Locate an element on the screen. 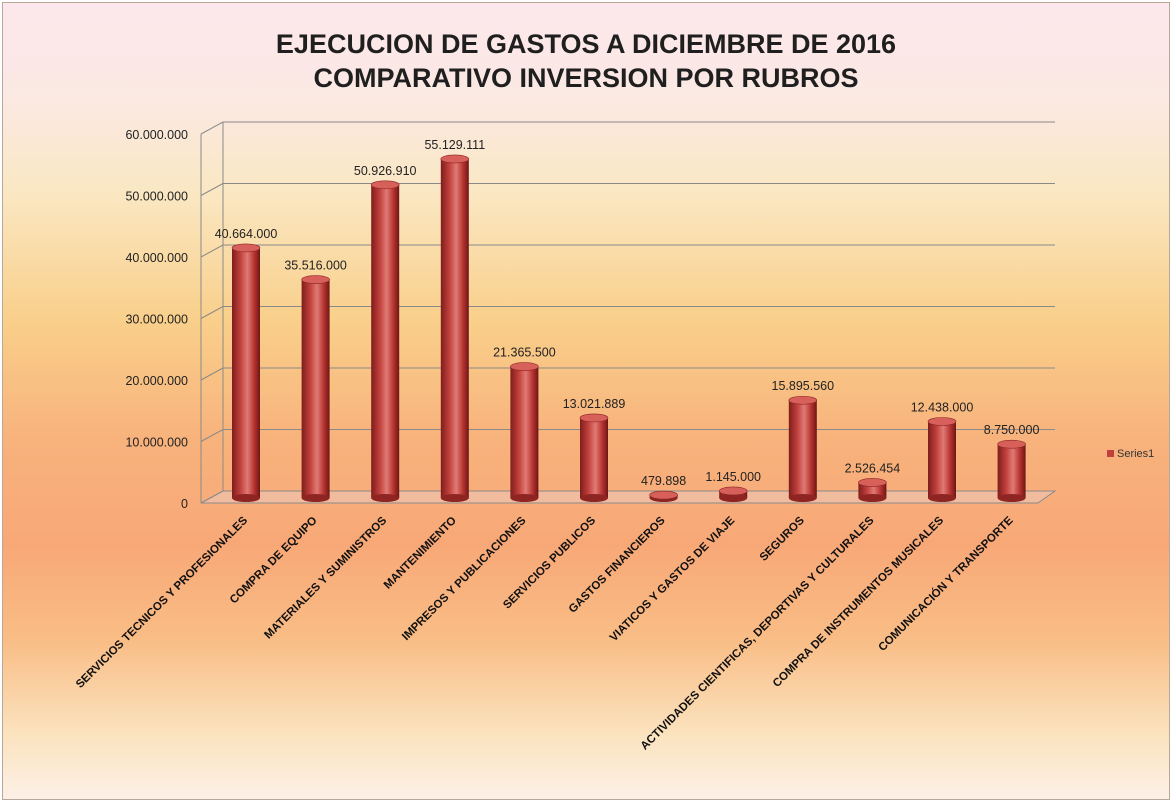  chart-subtitle: COMPARATIVO INVERSION POR RUBROS is located at coordinates (585, 78).